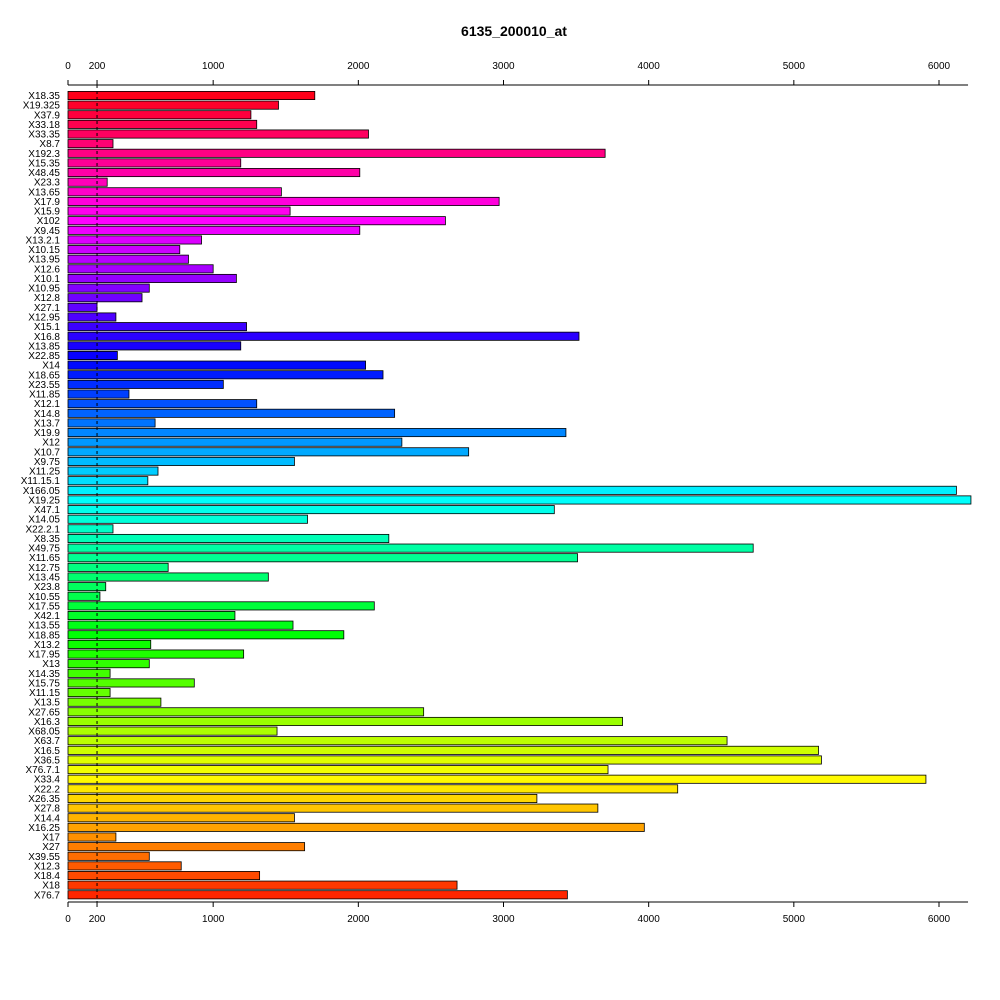  Describe the element at coordinates (47, 780) in the screenshot. I see `category-label: X33.4` at that location.